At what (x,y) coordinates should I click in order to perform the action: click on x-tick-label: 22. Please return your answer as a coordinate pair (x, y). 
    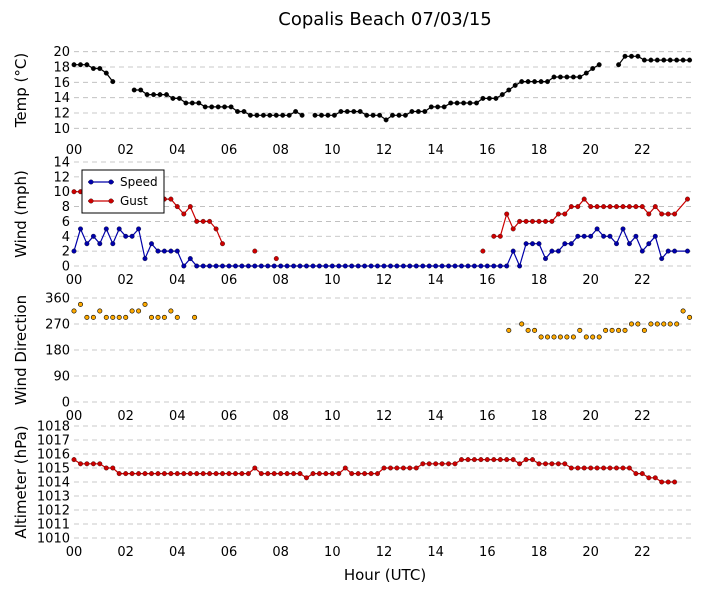
    Looking at the image, I should click on (642, 280).